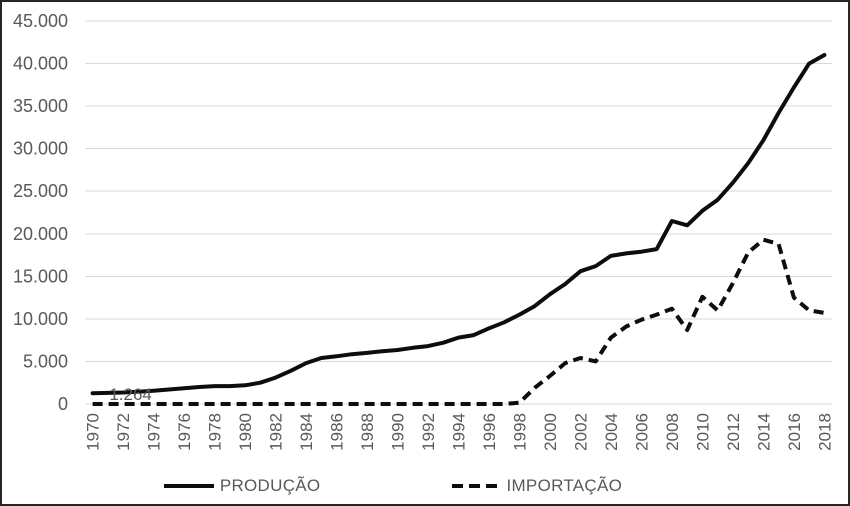  Describe the element at coordinates (702, 432) in the screenshot. I see `x-axis-tick-label: 2010` at that location.